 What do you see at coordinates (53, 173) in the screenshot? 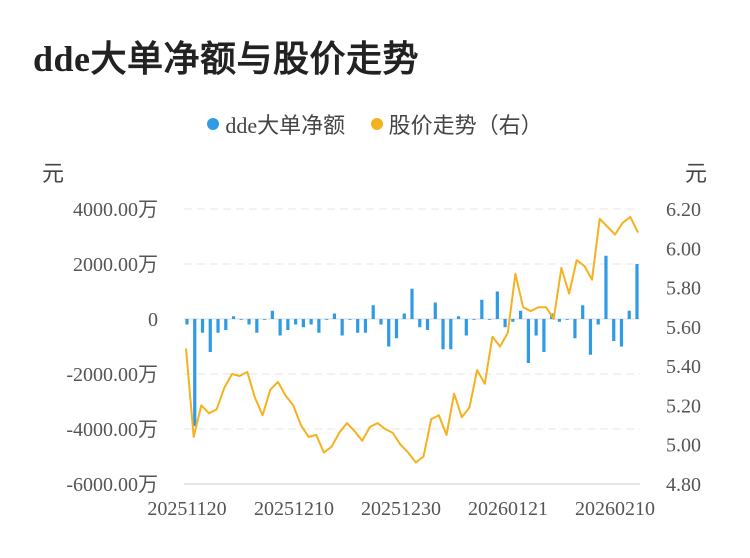
I see `left-axis-unit: 元` at bounding box center [53, 173].